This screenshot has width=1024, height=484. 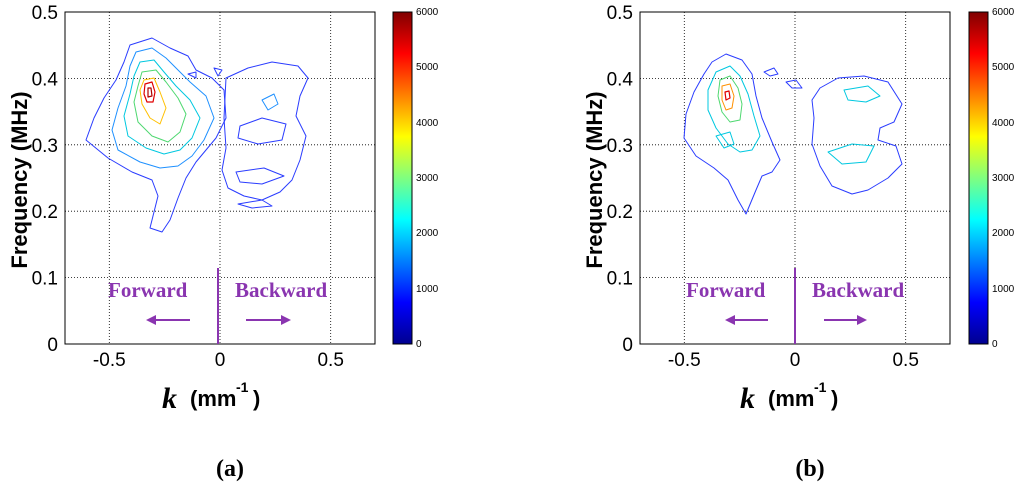 What do you see at coordinates (746, 320) in the screenshot?
I see `forward-arrow-b` at bounding box center [746, 320].